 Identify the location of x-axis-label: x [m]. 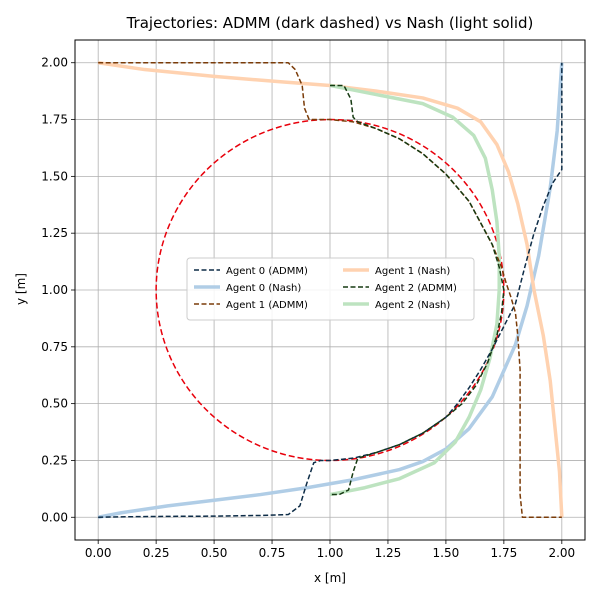
(330, 578).